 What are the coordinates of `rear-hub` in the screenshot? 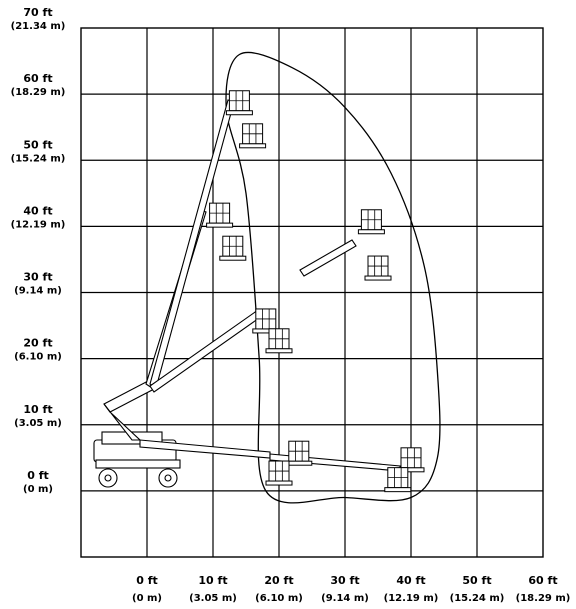 It's located at (108, 478).